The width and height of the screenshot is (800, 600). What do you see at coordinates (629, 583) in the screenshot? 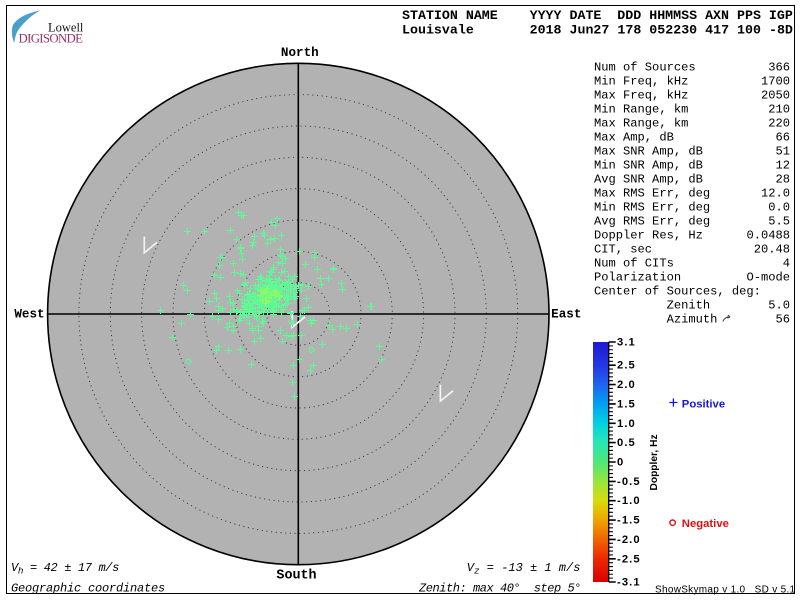
I see `svg-text: -3.1` at bounding box center [629, 583].